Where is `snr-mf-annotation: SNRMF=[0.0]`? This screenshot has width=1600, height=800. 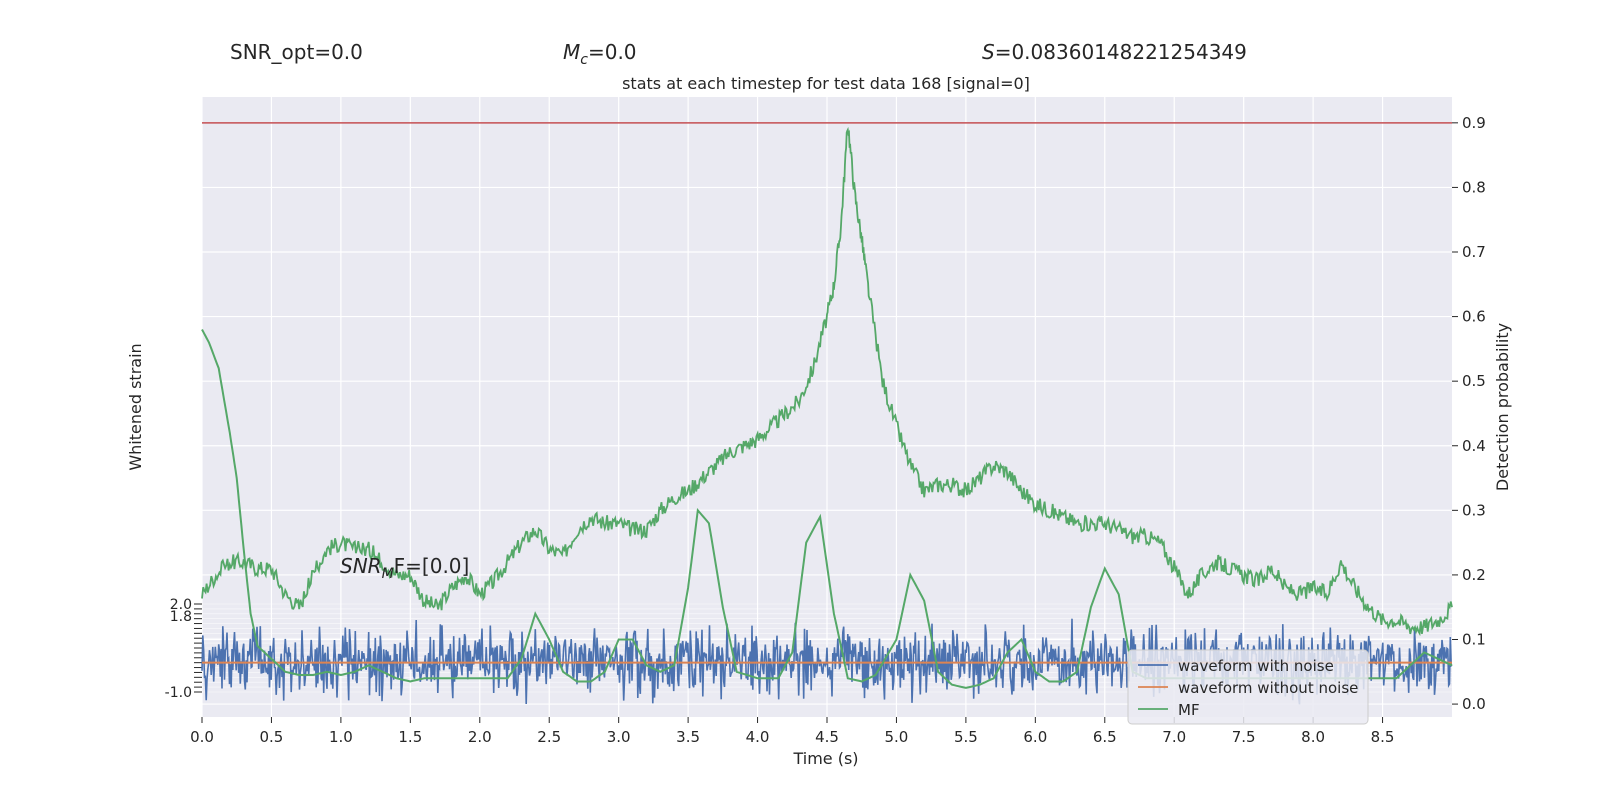
snr-mf-annotation: SNRMF=[0.0] is located at coordinates (404, 568).